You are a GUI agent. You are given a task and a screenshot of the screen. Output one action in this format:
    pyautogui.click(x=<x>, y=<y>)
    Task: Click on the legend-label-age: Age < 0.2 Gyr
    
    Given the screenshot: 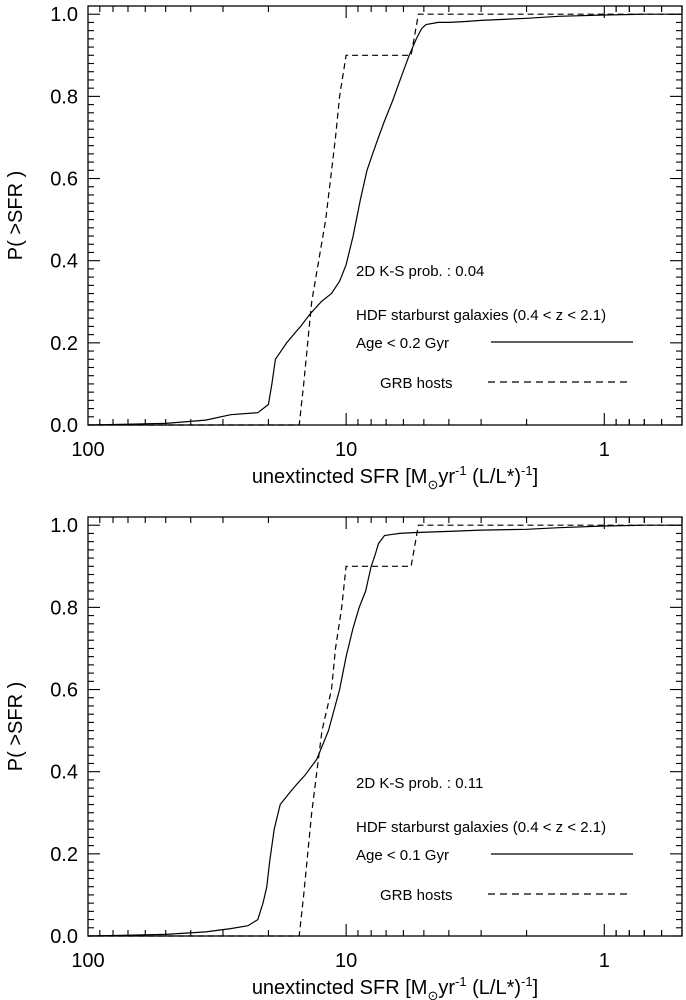 What is the action you would take?
    pyautogui.click(x=402, y=343)
    